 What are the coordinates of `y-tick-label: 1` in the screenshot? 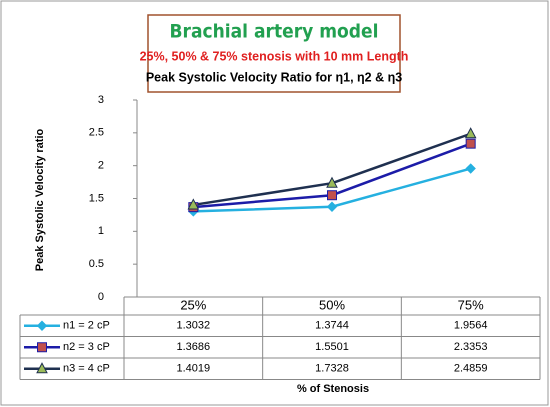 It's located at (101, 231).